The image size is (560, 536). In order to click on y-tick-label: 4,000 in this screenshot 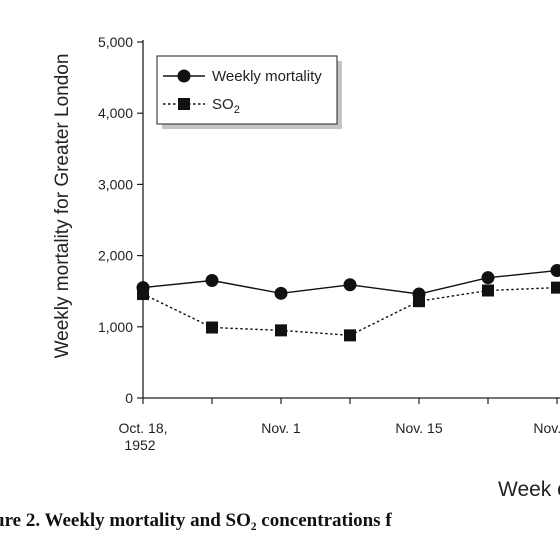, I will do `click(115, 113)`.